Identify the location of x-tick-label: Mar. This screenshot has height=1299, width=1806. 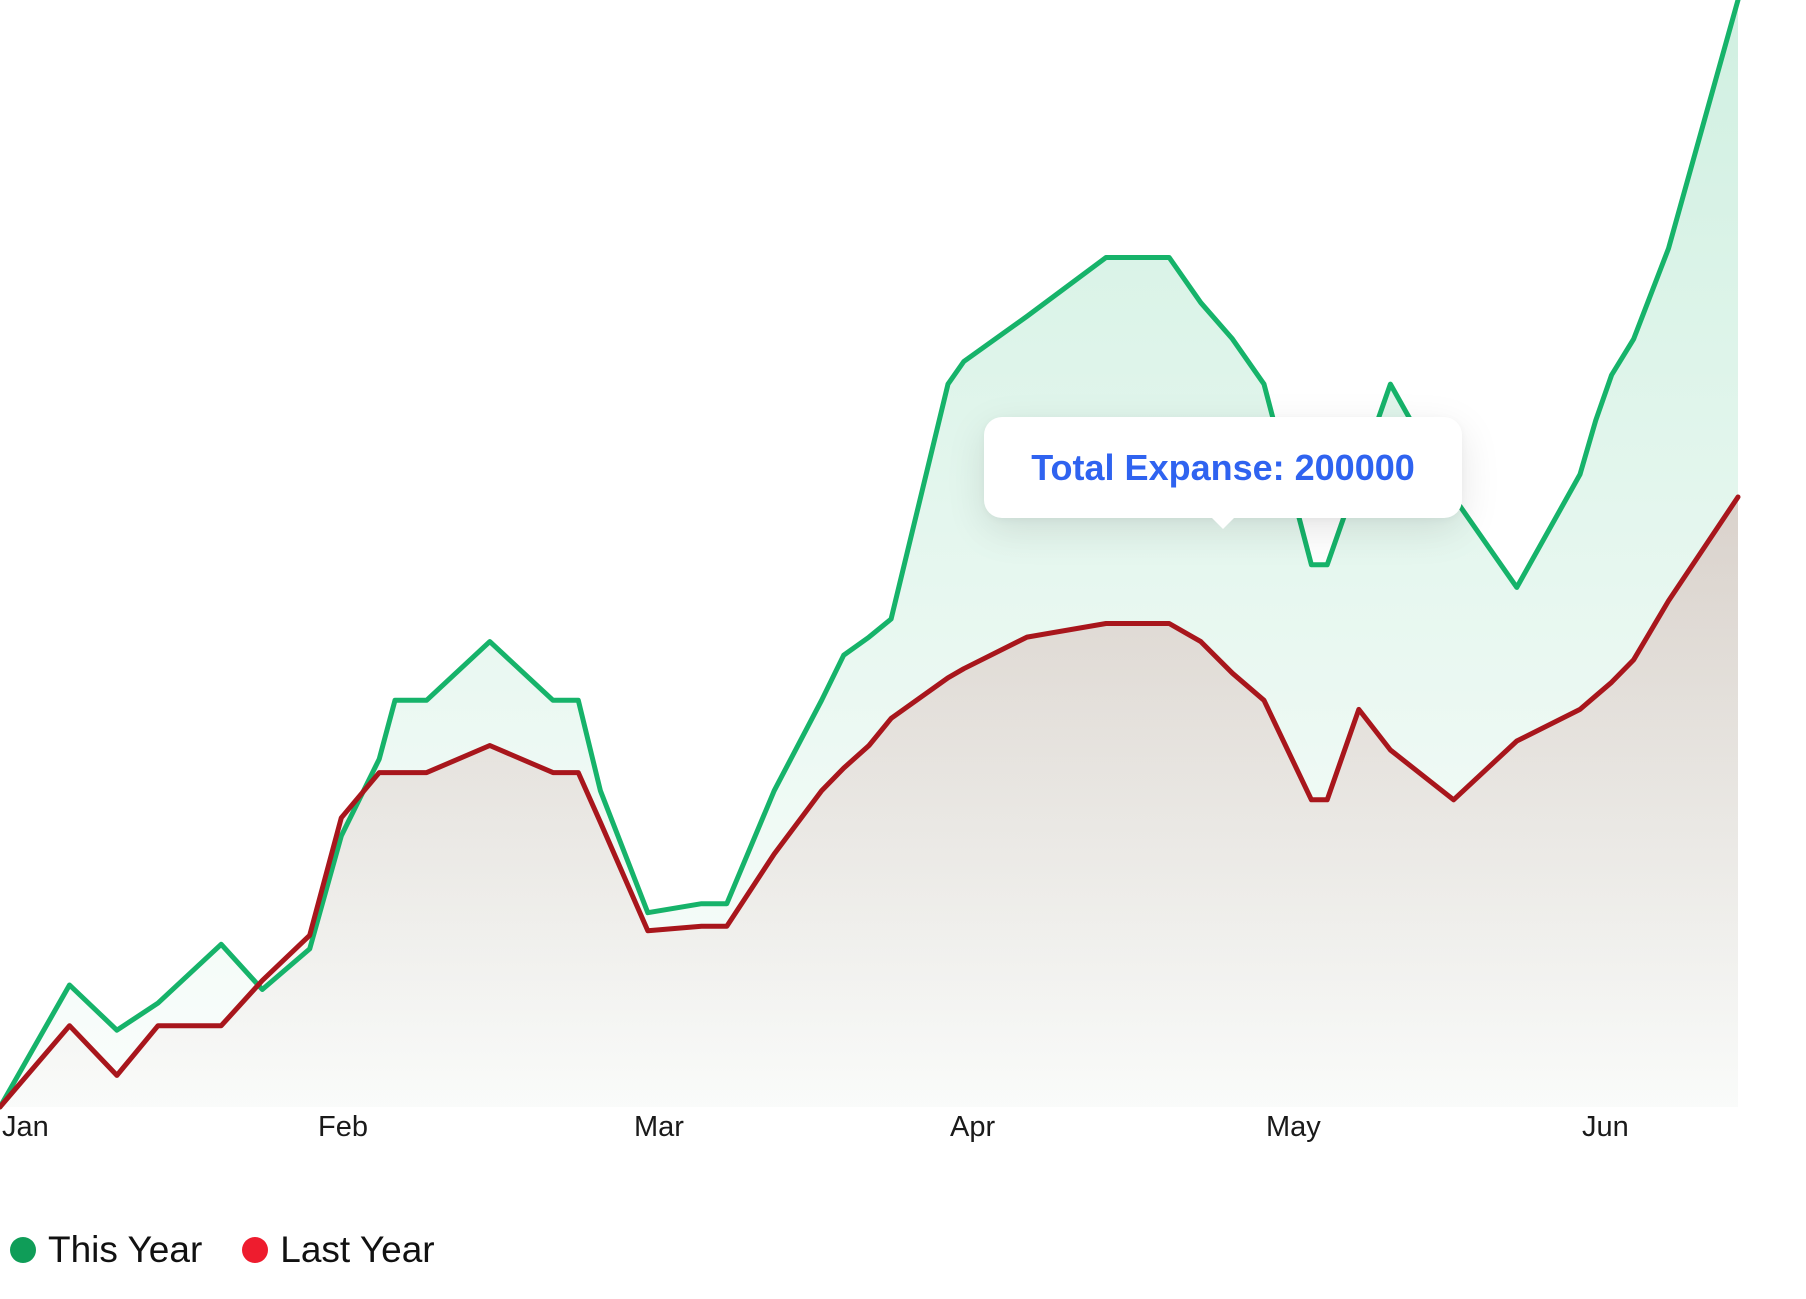
(659, 1127).